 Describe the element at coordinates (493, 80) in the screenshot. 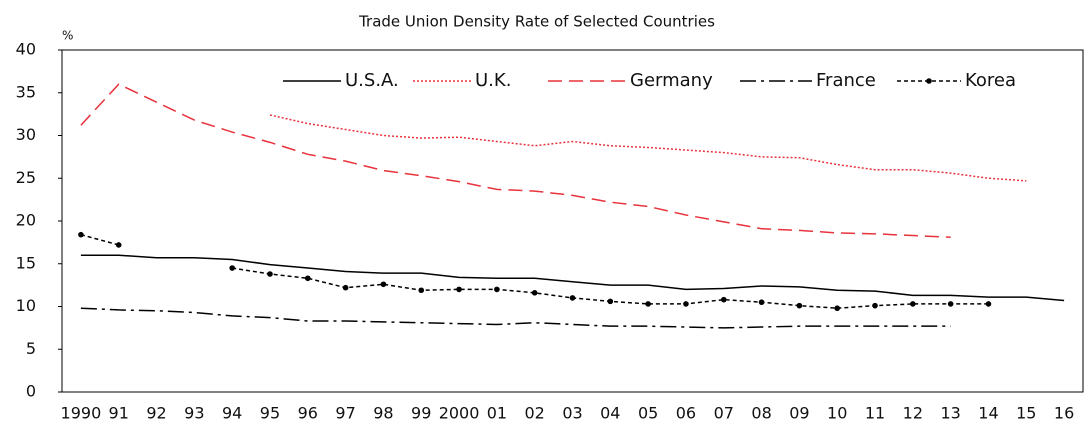

I see `legend-label: U.K.` at that location.